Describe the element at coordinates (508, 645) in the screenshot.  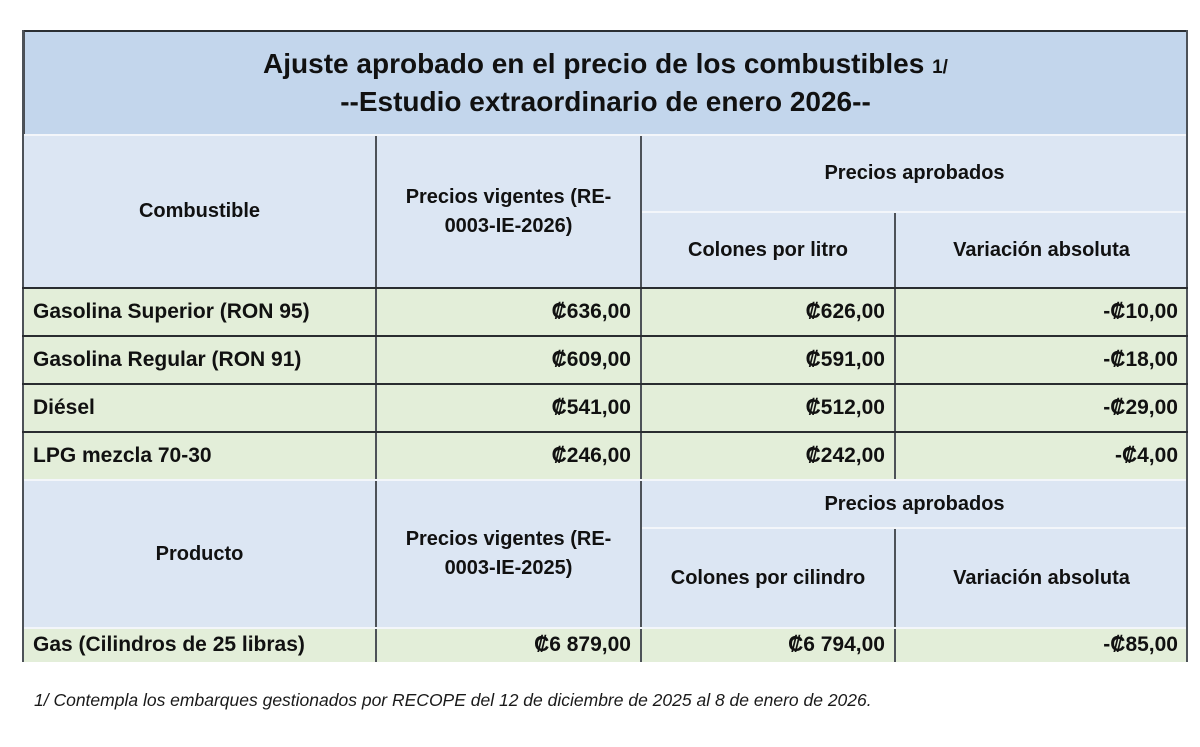
I see `row-precio-vigente: ₡6 879,00` at that location.